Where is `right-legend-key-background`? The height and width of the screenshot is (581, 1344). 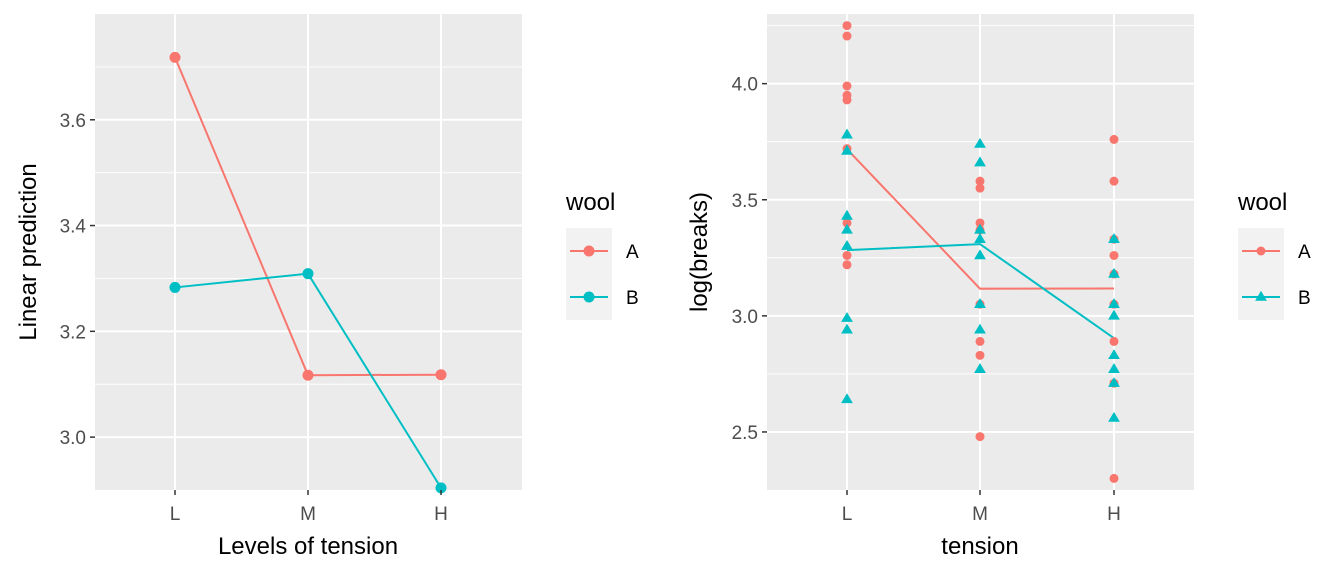 right-legend-key-background is located at coordinates (1261, 274).